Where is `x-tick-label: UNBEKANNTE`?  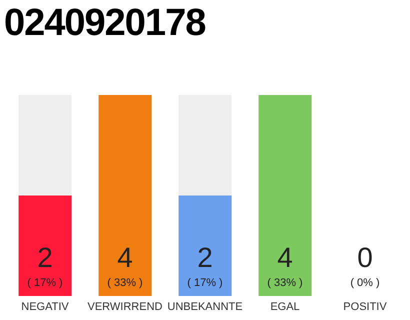
x-tick-label: UNBEKANNTE is located at coordinates (205, 307).